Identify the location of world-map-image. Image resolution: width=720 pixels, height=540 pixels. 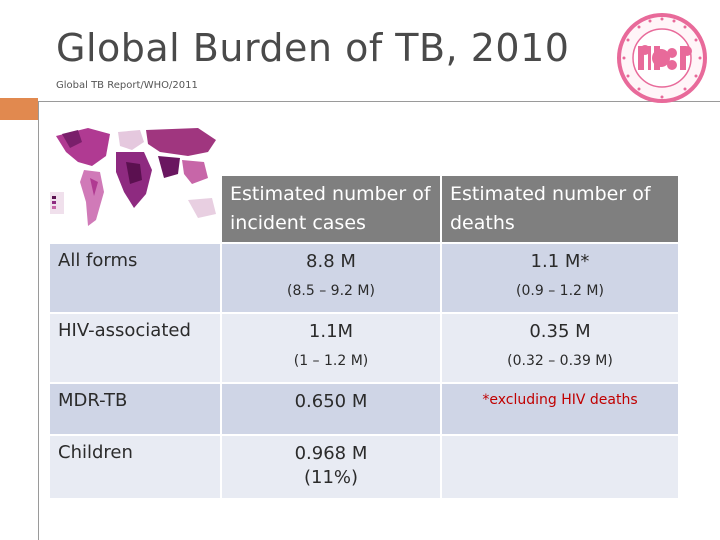
(135, 181).